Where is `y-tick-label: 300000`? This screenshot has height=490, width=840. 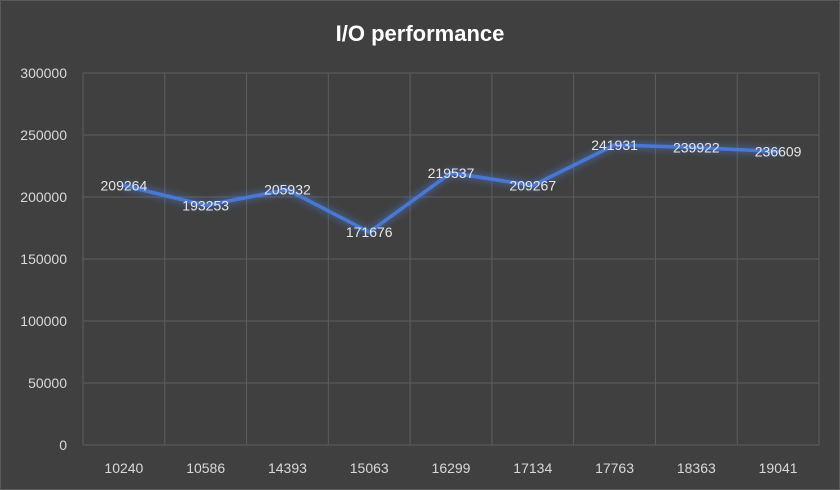
y-tick-label: 300000 is located at coordinates (43, 73).